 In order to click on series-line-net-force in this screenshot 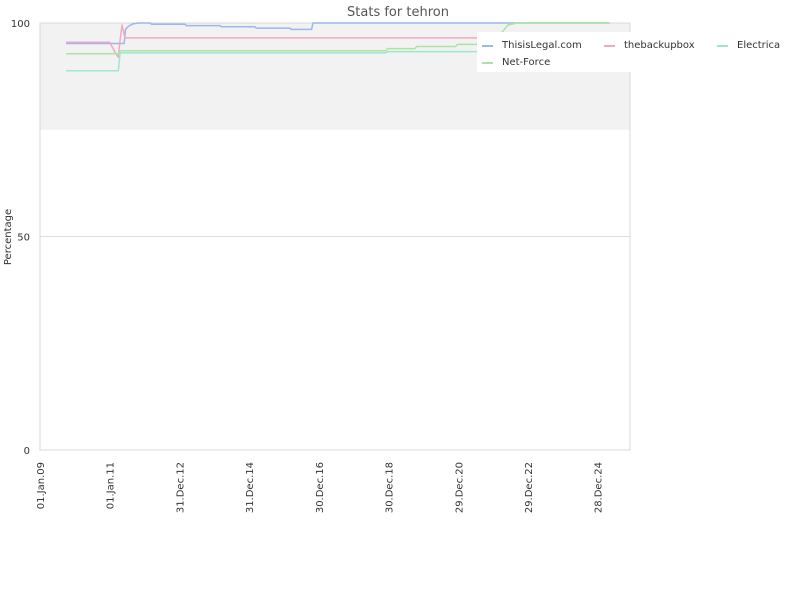, I will do `click(338, 38)`.